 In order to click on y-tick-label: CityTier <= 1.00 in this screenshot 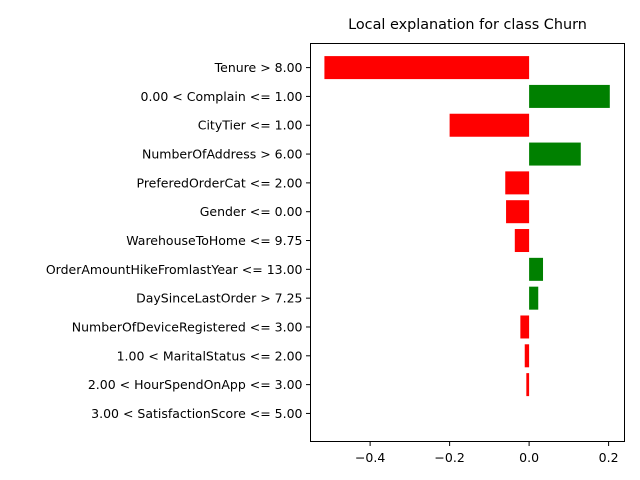, I will do `click(250, 125)`.